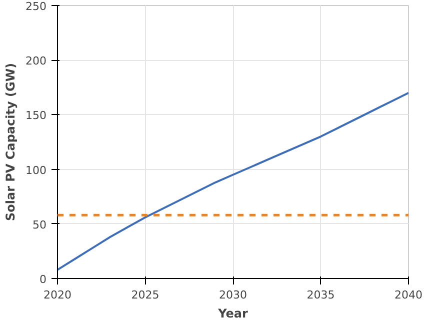 The height and width of the screenshot is (323, 430). What do you see at coordinates (36, 61) in the screenshot?
I see `y-tick-label: 200` at bounding box center [36, 61].